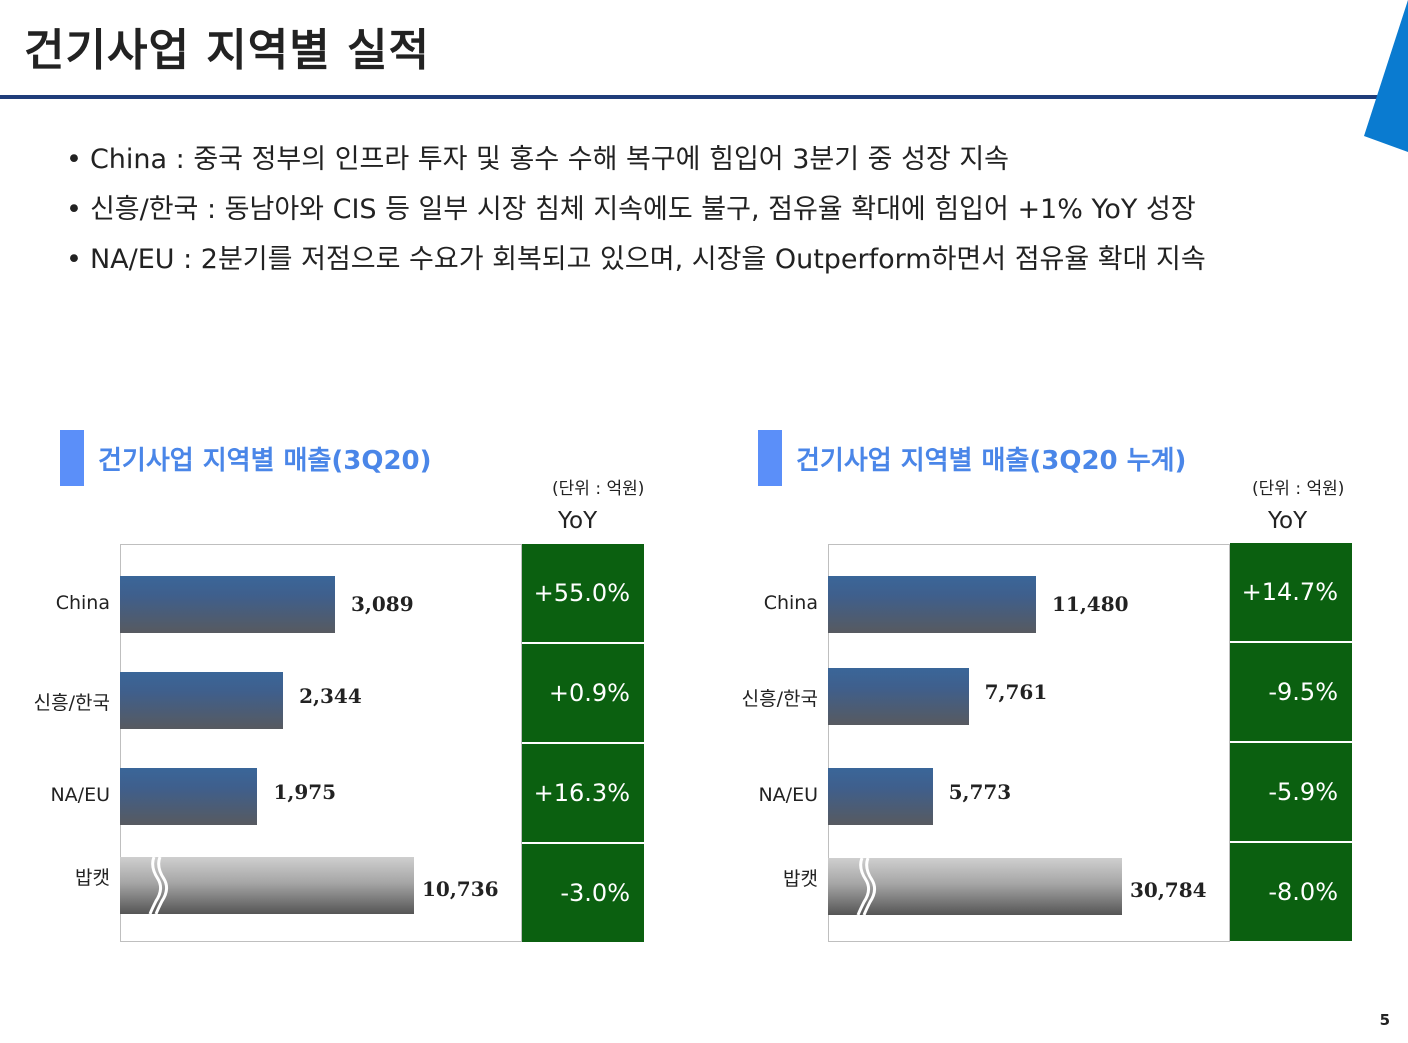 The image size is (1408, 1043). Describe the element at coordinates (583, 893) in the screenshot. I see `yoy-cell: -3.0%` at that location.